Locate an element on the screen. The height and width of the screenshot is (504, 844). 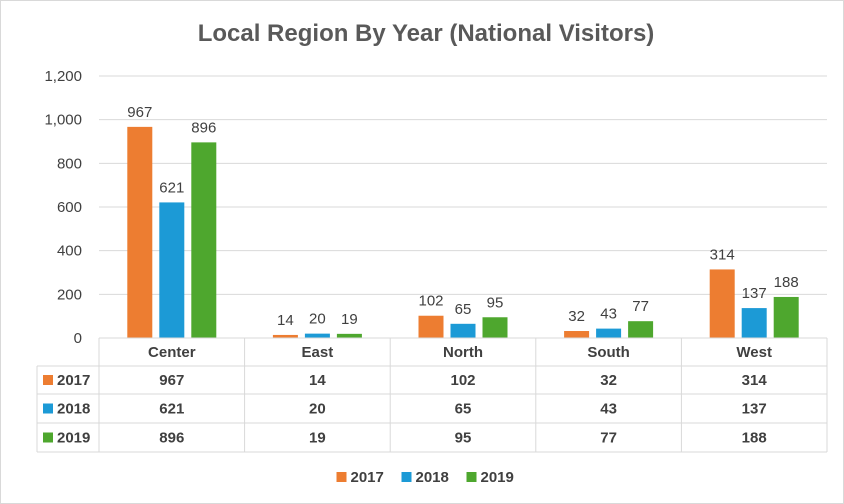
bar-south-2019 is located at coordinates (641, 329).